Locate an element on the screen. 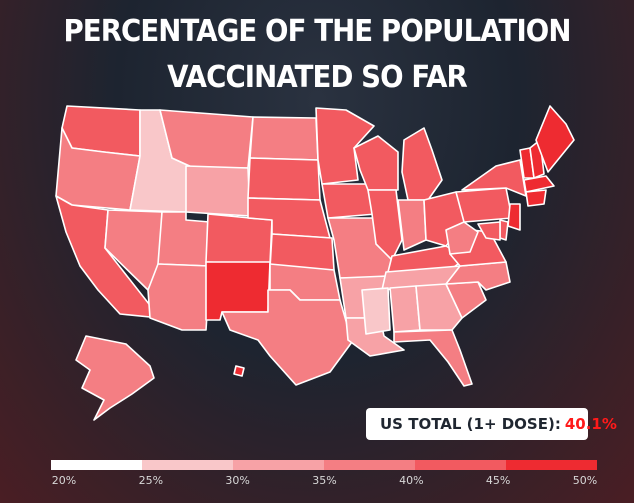  legend-tick-label: 40% is located at coordinates (411, 480).